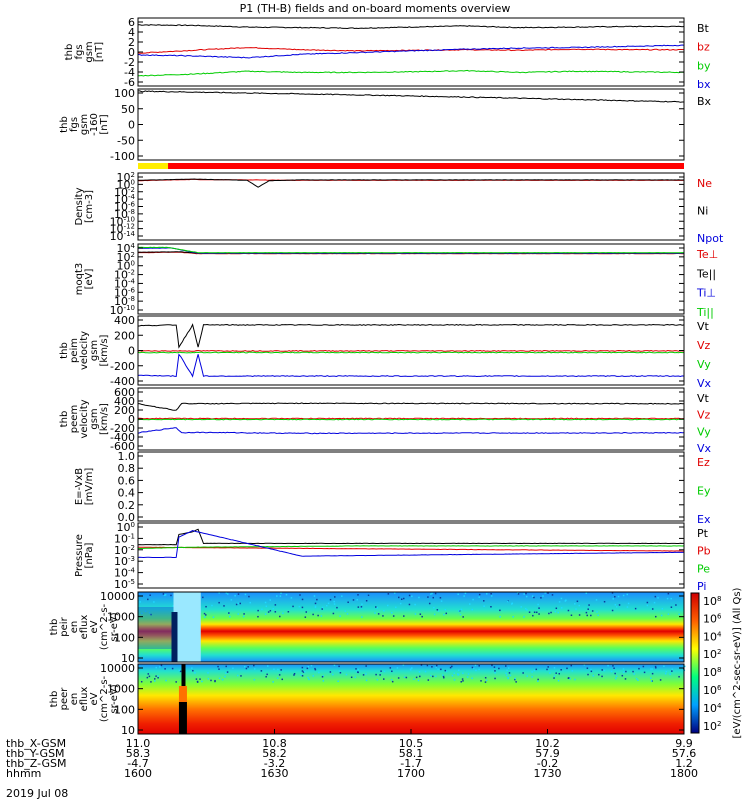 The width and height of the screenshot is (750, 800). Describe the element at coordinates (392, 488) in the screenshot. I see `panel-efield: 1.00.80.60.40.20.0 E=-VxB [mV/m] Ez Ey Ex` at that location.